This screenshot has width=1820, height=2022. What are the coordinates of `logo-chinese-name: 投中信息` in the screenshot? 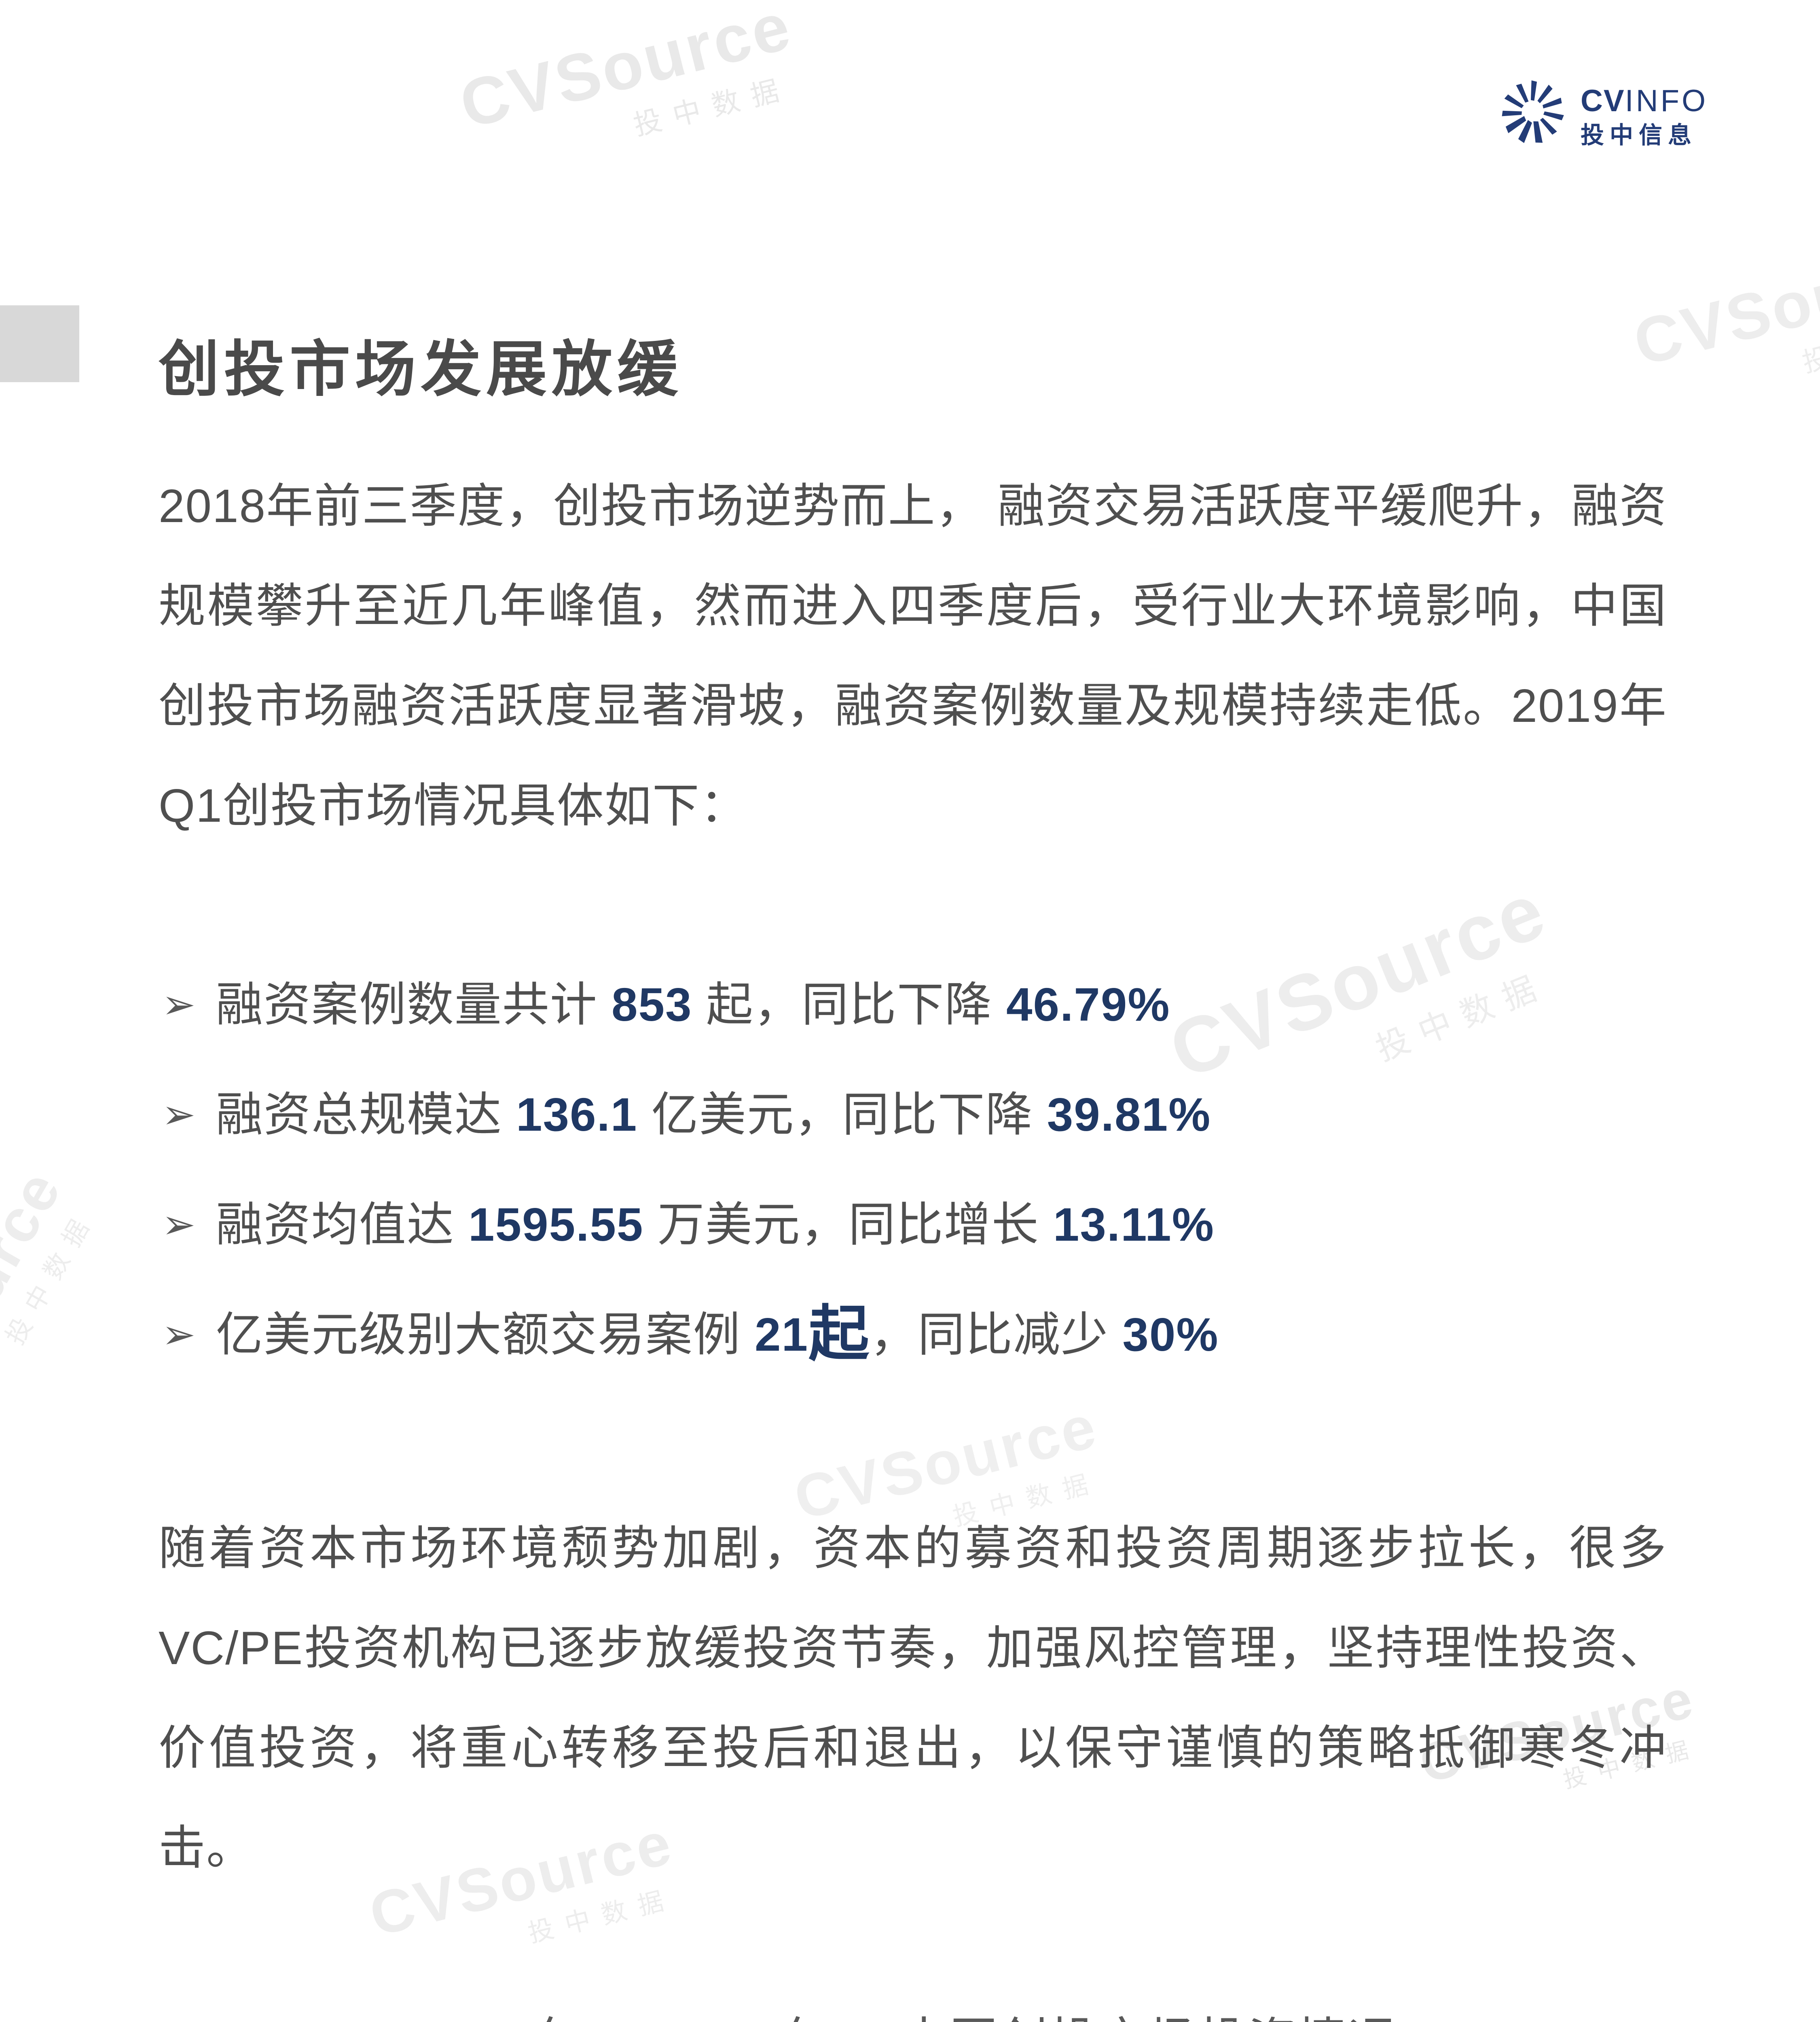 It's located at (1639, 135).